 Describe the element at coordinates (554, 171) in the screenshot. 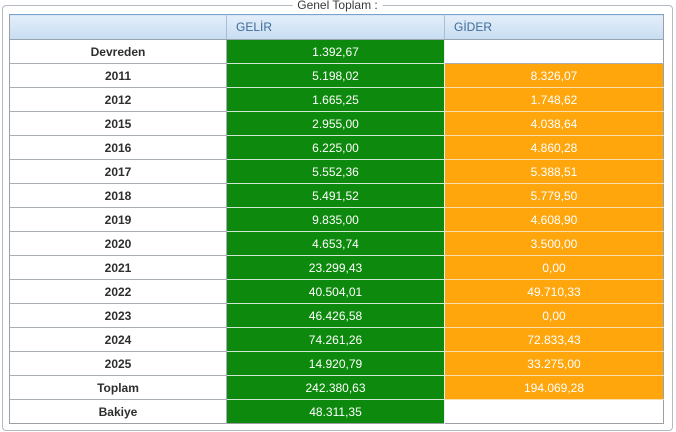

I see `gider-value-cell: 5.388,51` at that location.